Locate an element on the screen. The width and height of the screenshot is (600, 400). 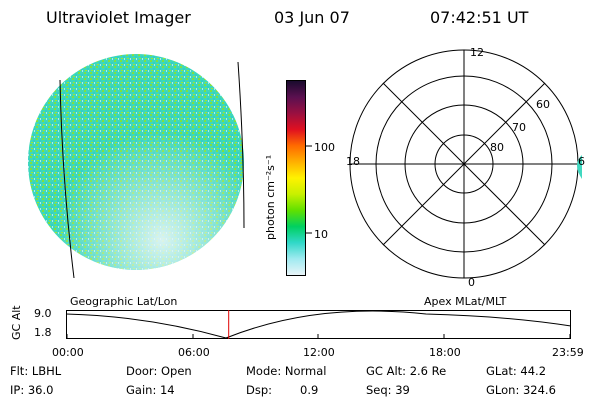
altitude-trace is located at coordinates (319, 324).